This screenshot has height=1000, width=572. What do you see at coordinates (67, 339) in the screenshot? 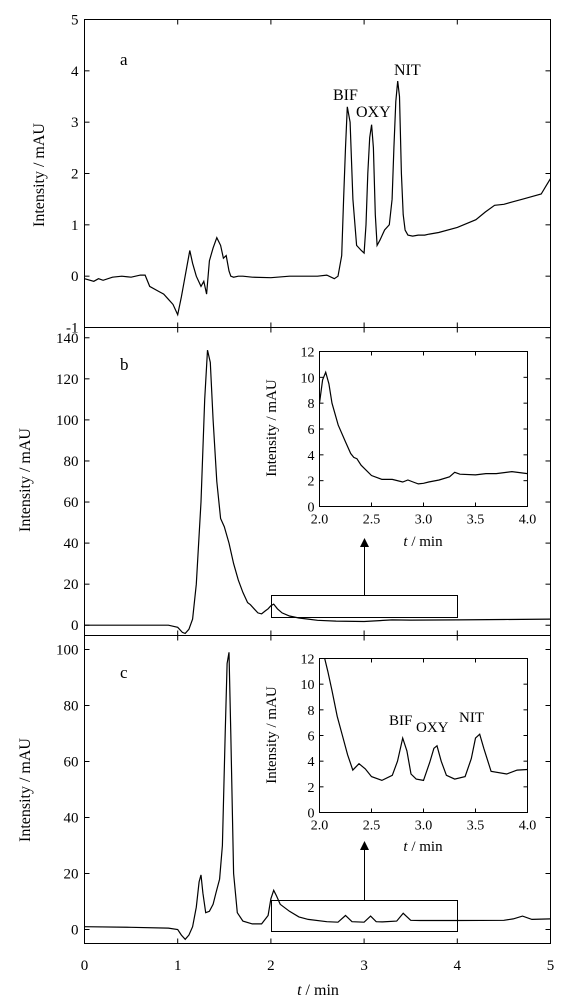
I see `panel-b-ytick-label: 140` at bounding box center [67, 339].